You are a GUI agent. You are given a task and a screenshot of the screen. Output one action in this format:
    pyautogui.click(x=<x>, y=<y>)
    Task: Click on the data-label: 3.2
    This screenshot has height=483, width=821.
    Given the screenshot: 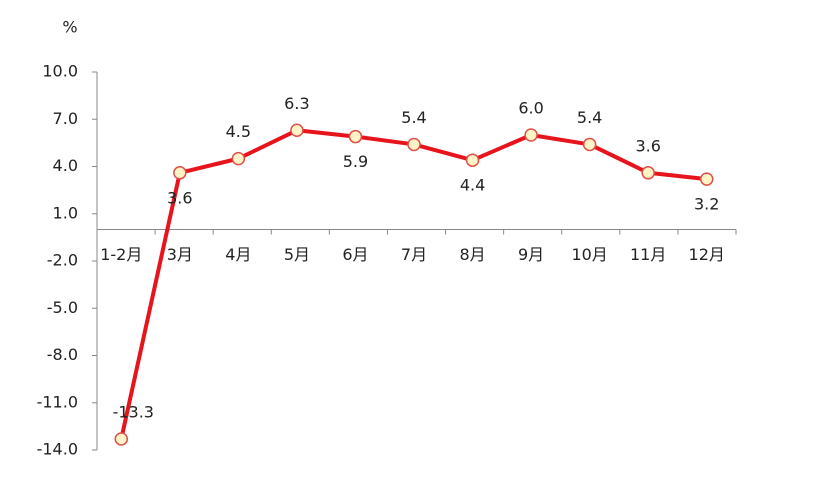 What is the action you would take?
    pyautogui.click(x=706, y=204)
    